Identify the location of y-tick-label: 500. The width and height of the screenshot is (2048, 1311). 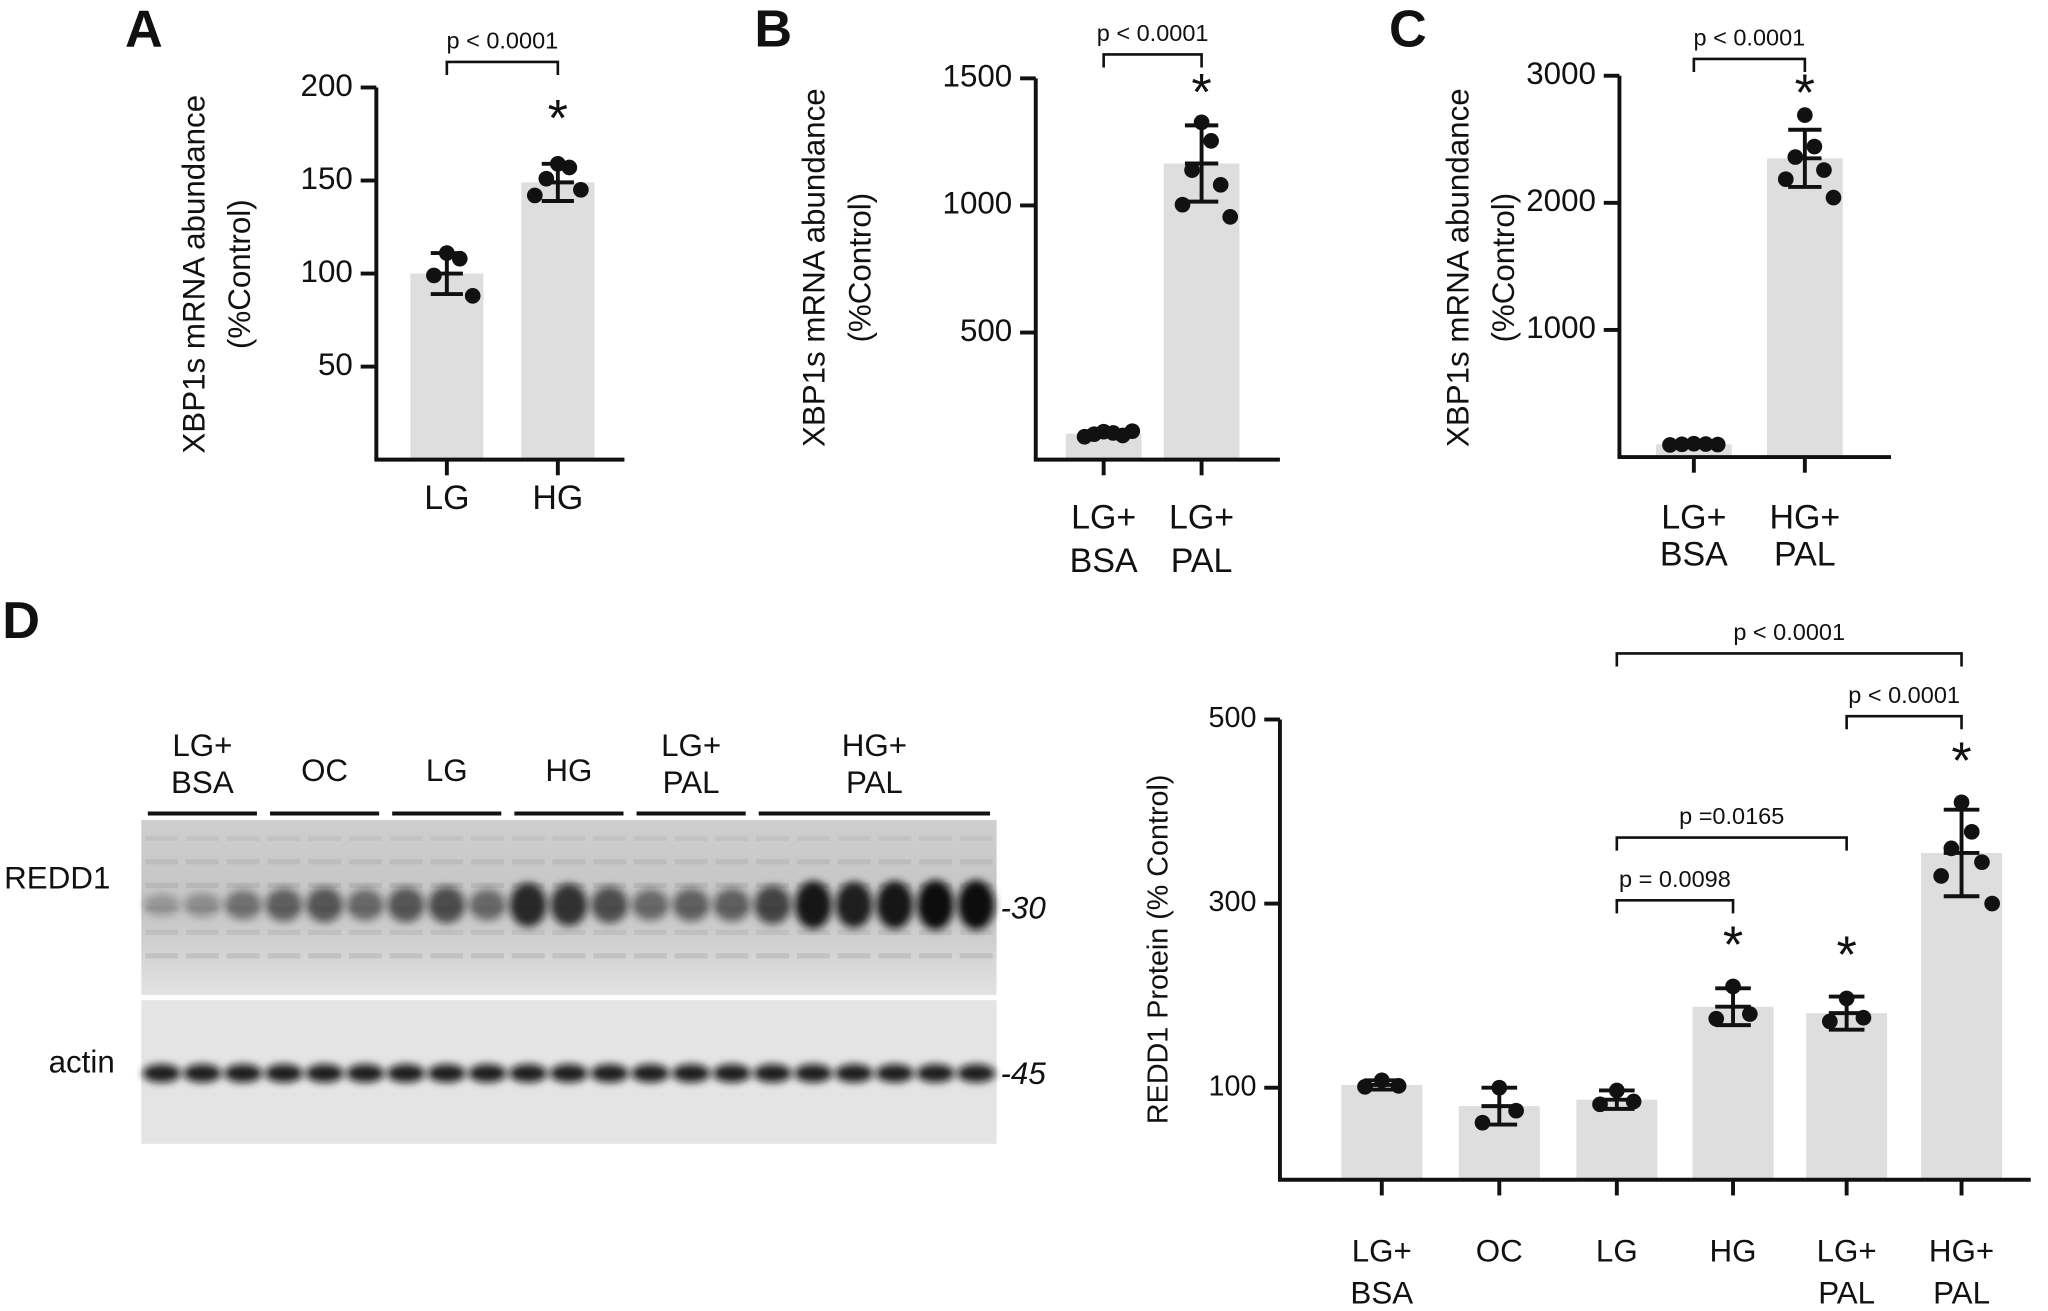
(1233, 718).